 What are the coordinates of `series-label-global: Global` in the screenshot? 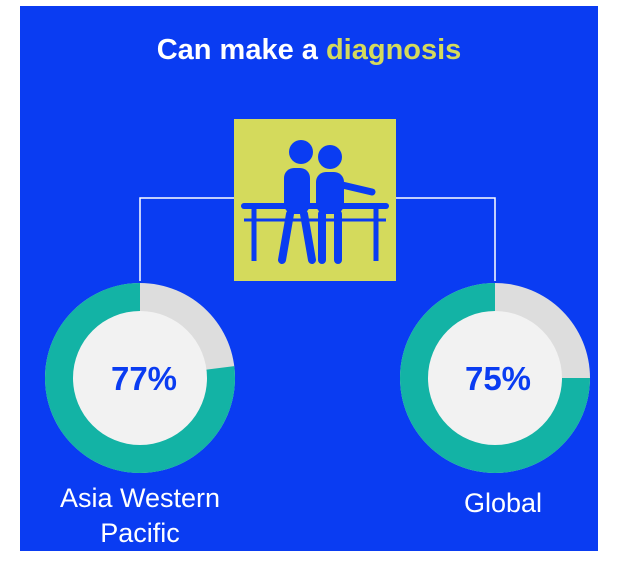 It's located at (503, 503).